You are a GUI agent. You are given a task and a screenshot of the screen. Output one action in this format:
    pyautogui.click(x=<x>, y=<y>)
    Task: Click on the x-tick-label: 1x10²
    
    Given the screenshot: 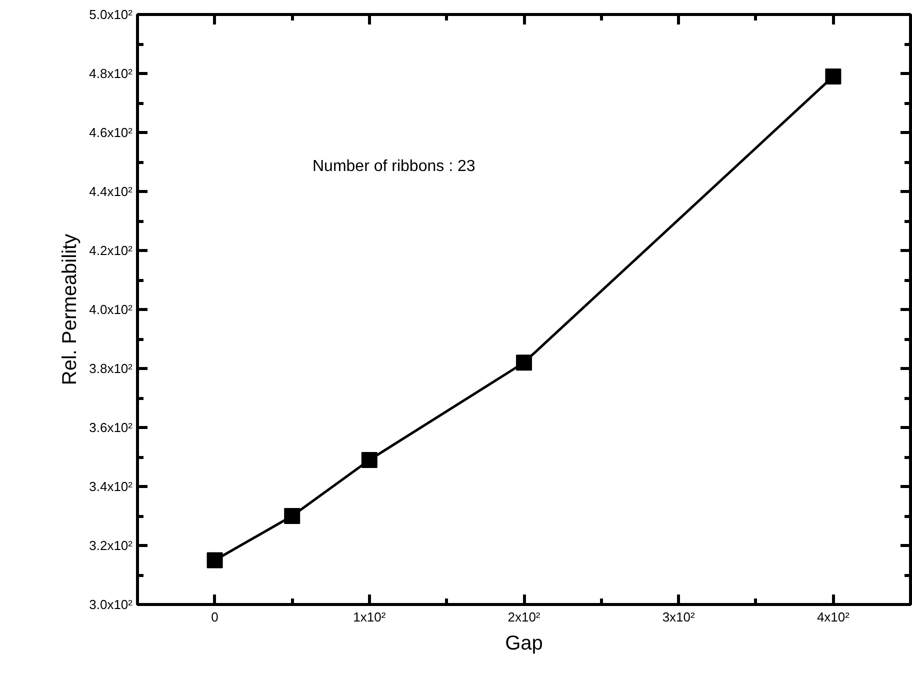 What is the action you would take?
    pyautogui.click(x=369, y=617)
    